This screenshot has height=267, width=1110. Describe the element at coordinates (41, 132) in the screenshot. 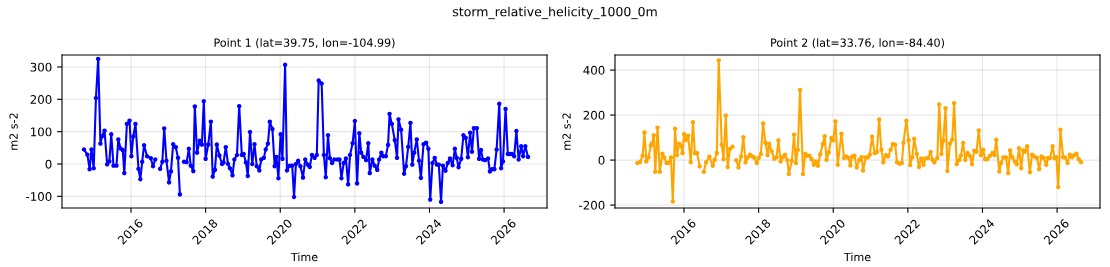

I see `y-tick-label: 100` at that location.